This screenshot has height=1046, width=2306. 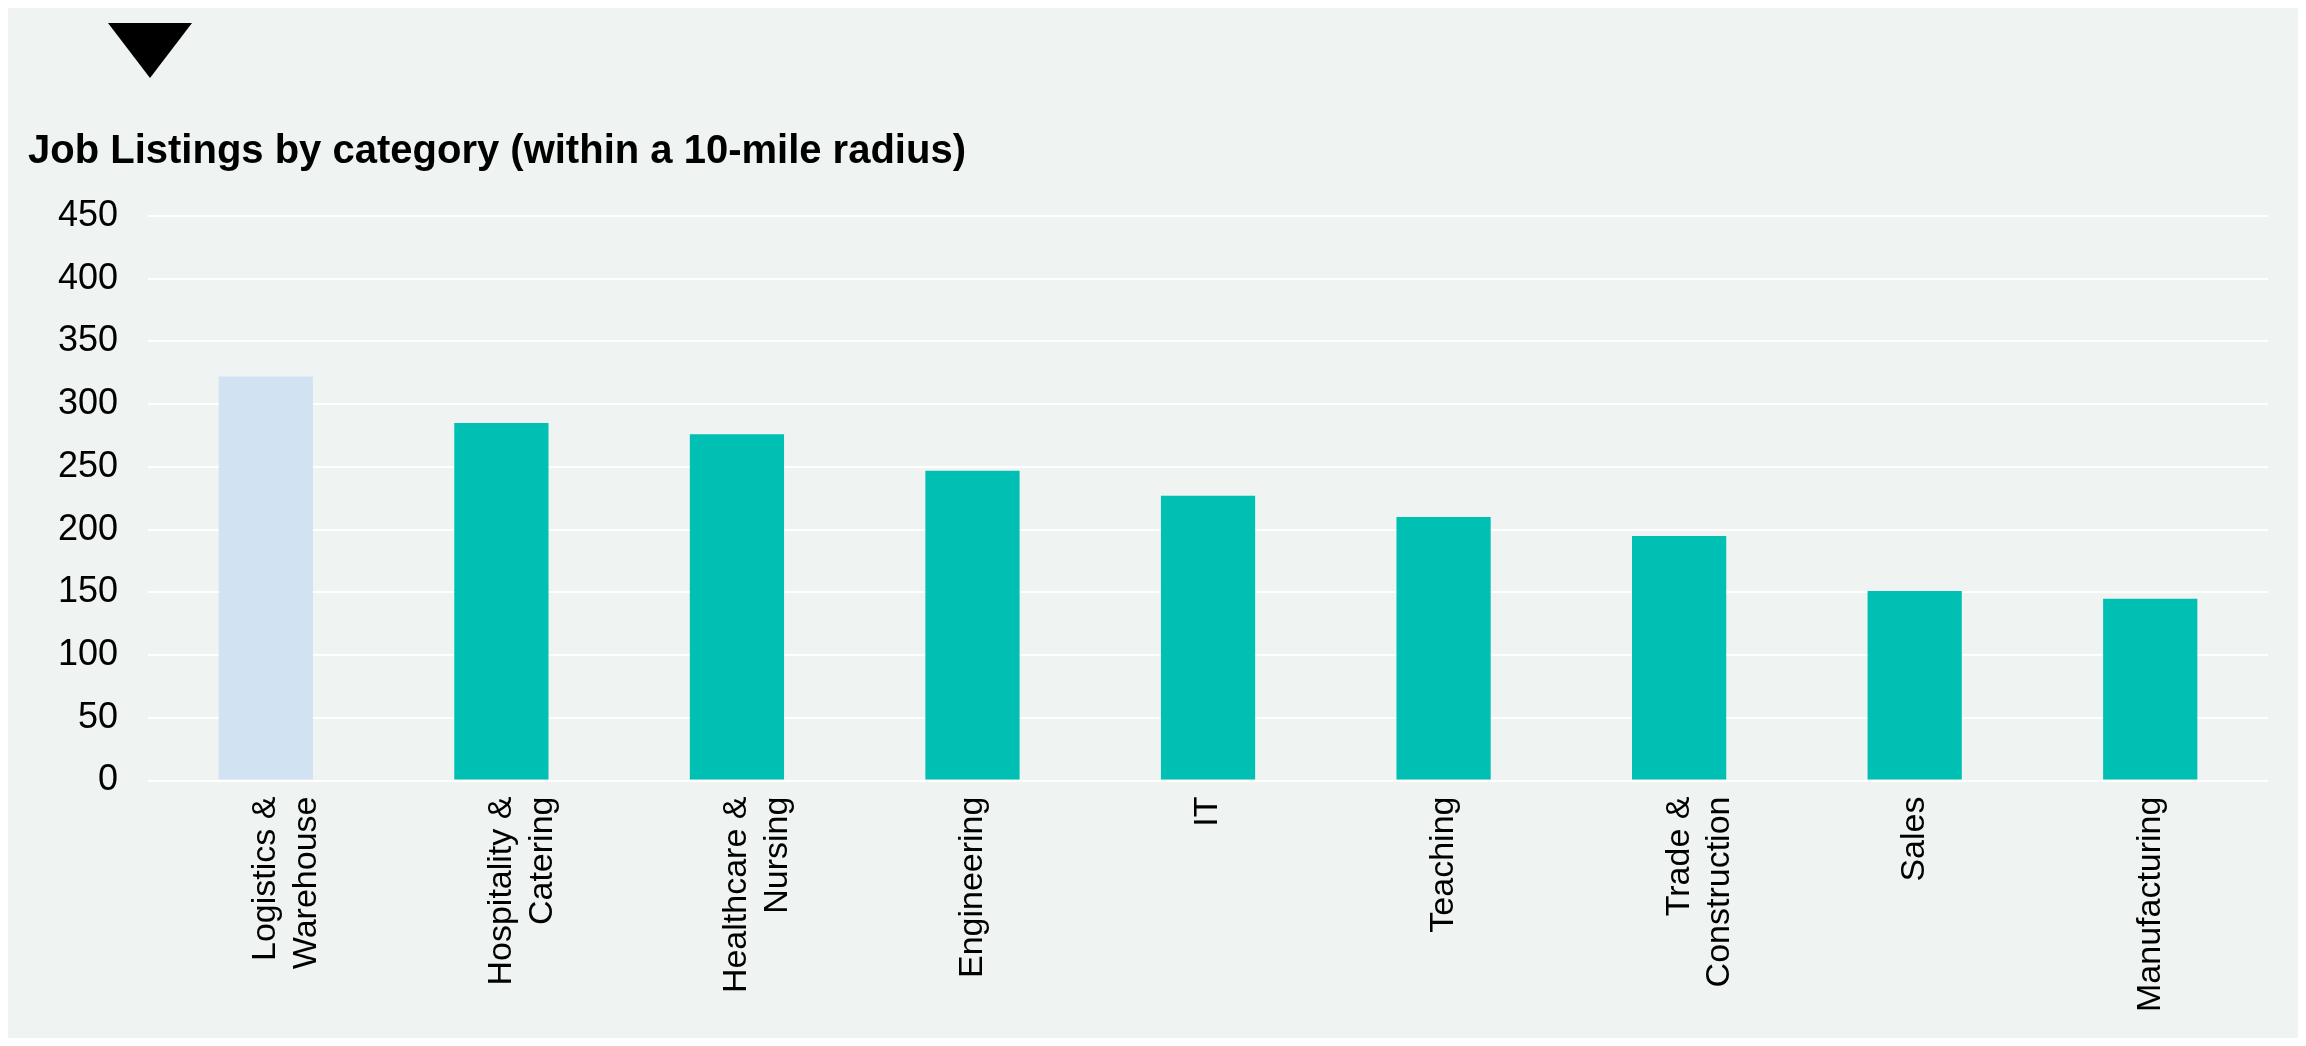 I want to click on x-tick-label: Hospitality & Catering, so click(x=519, y=891).